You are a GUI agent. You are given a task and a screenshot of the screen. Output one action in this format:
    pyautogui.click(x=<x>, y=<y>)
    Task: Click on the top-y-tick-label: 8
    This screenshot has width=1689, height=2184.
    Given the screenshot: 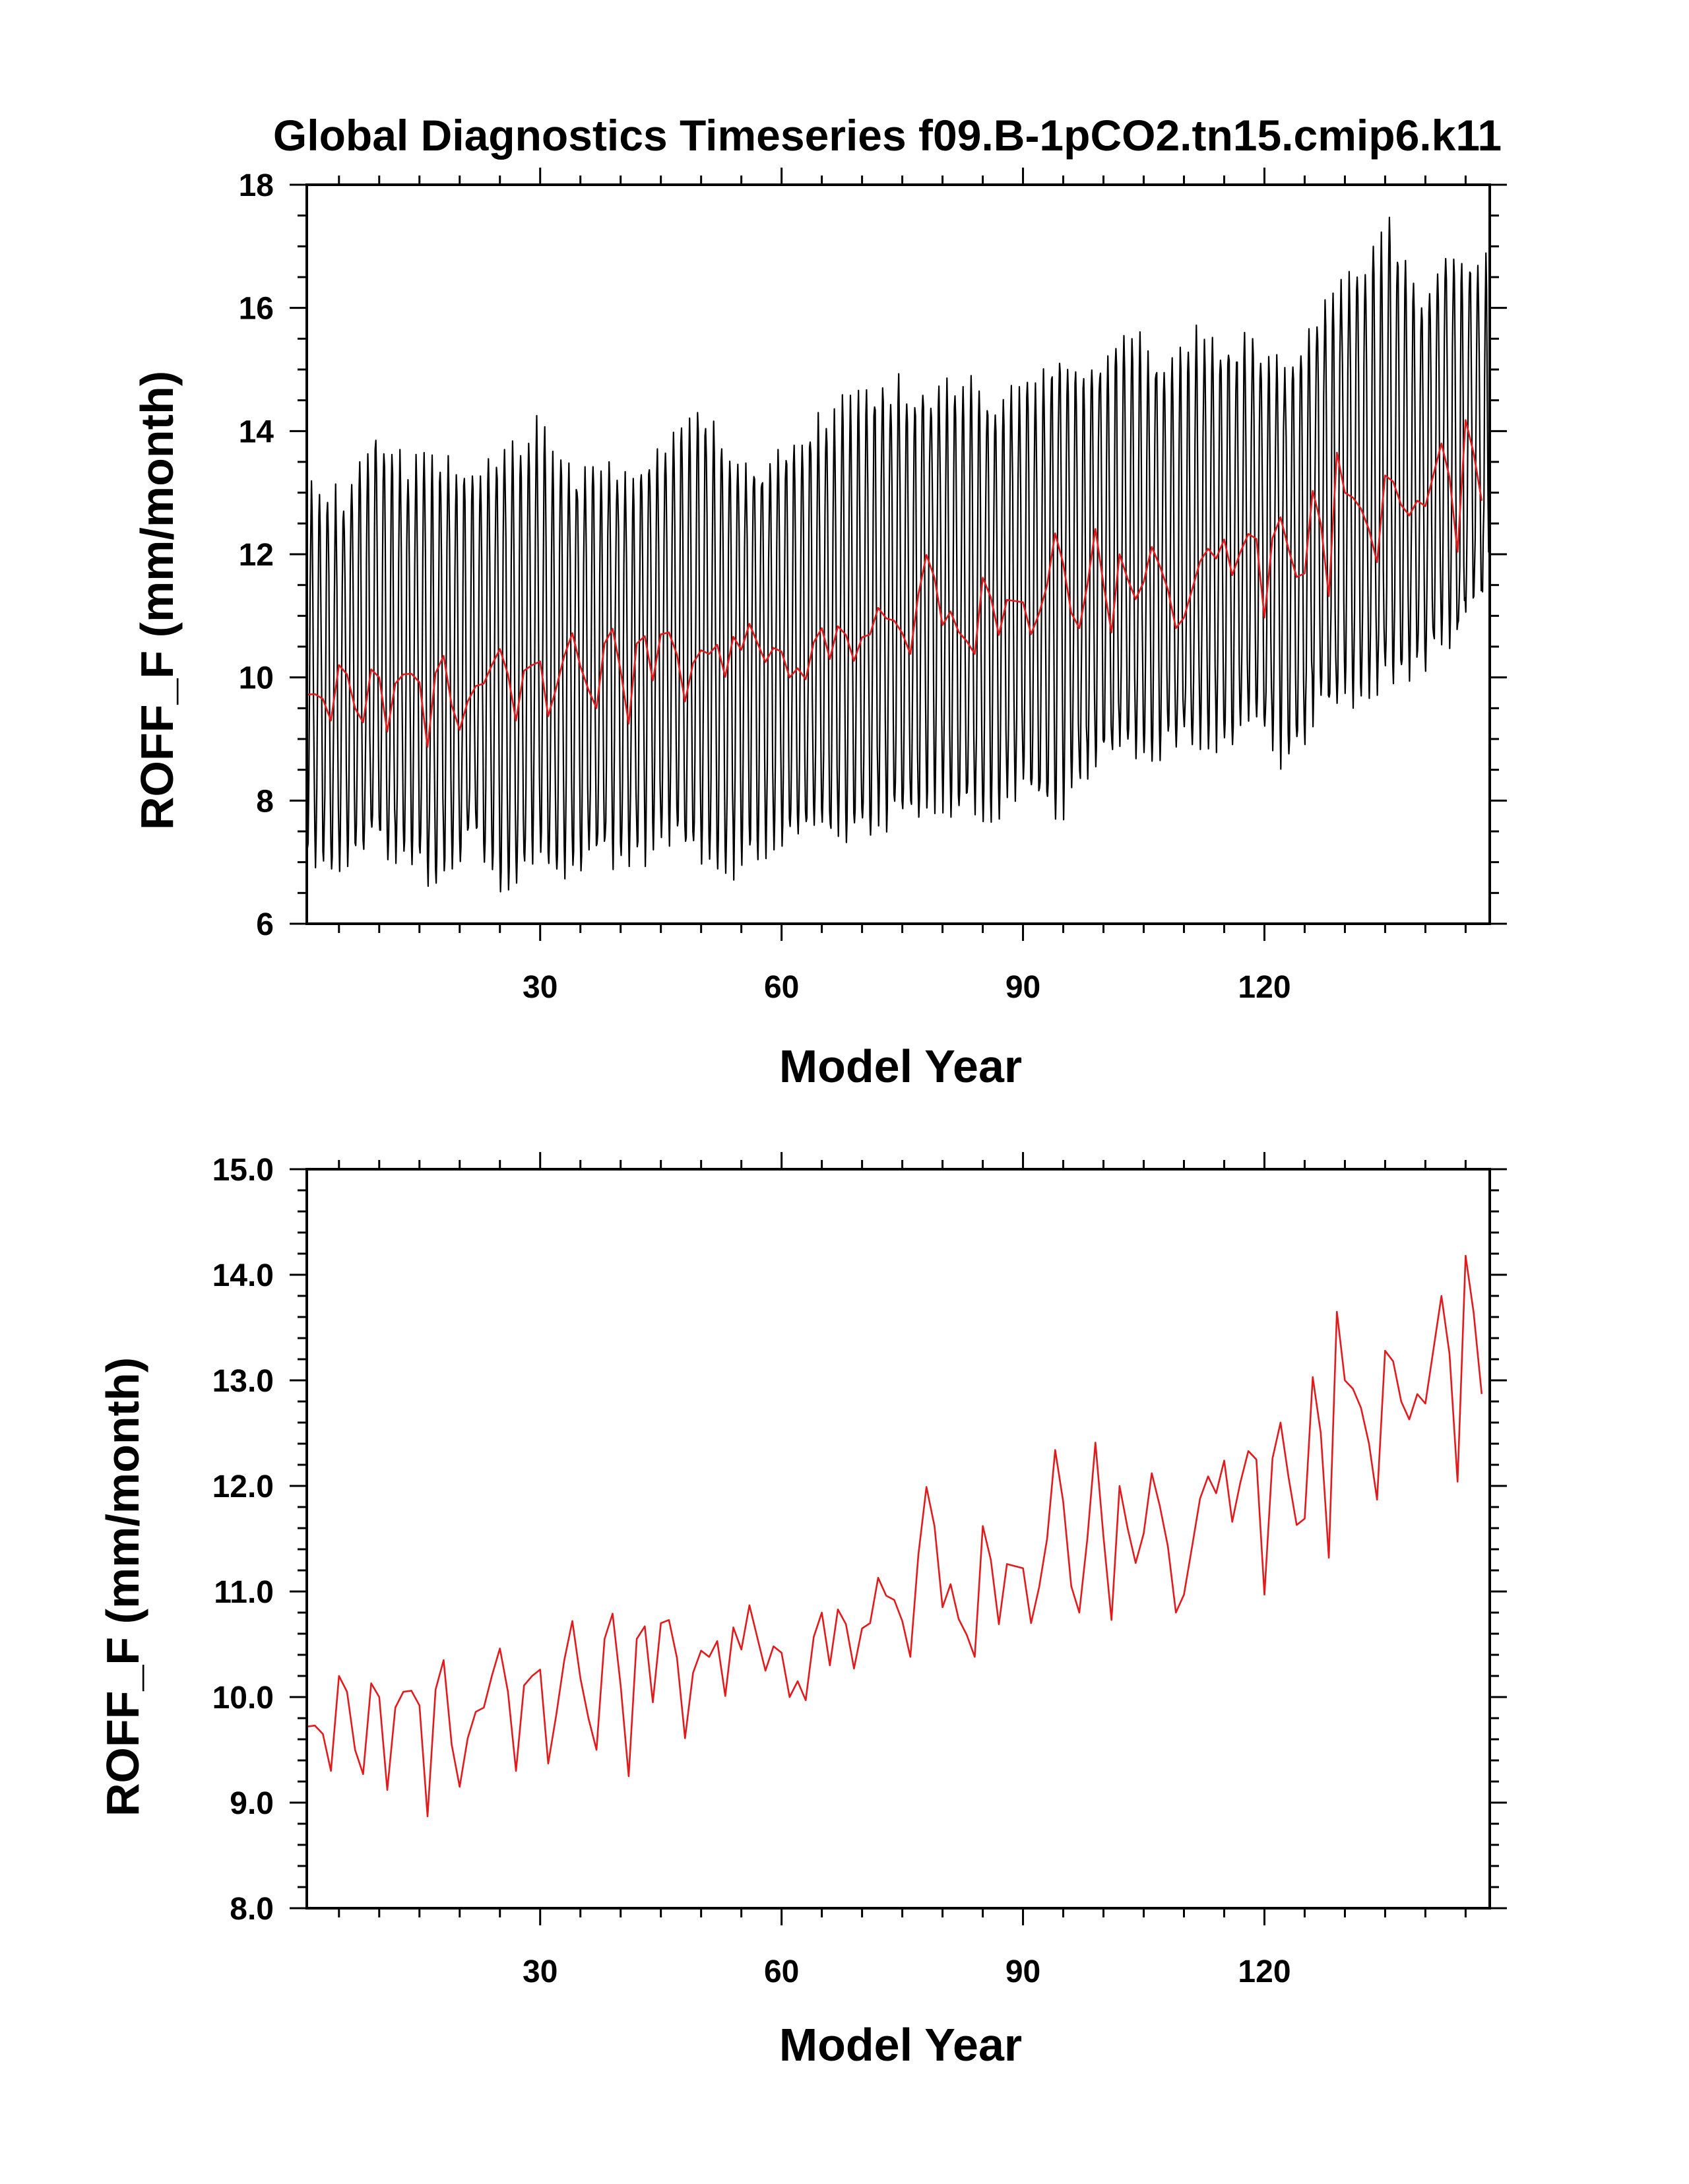 What is the action you would take?
    pyautogui.click(x=265, y=801)
    